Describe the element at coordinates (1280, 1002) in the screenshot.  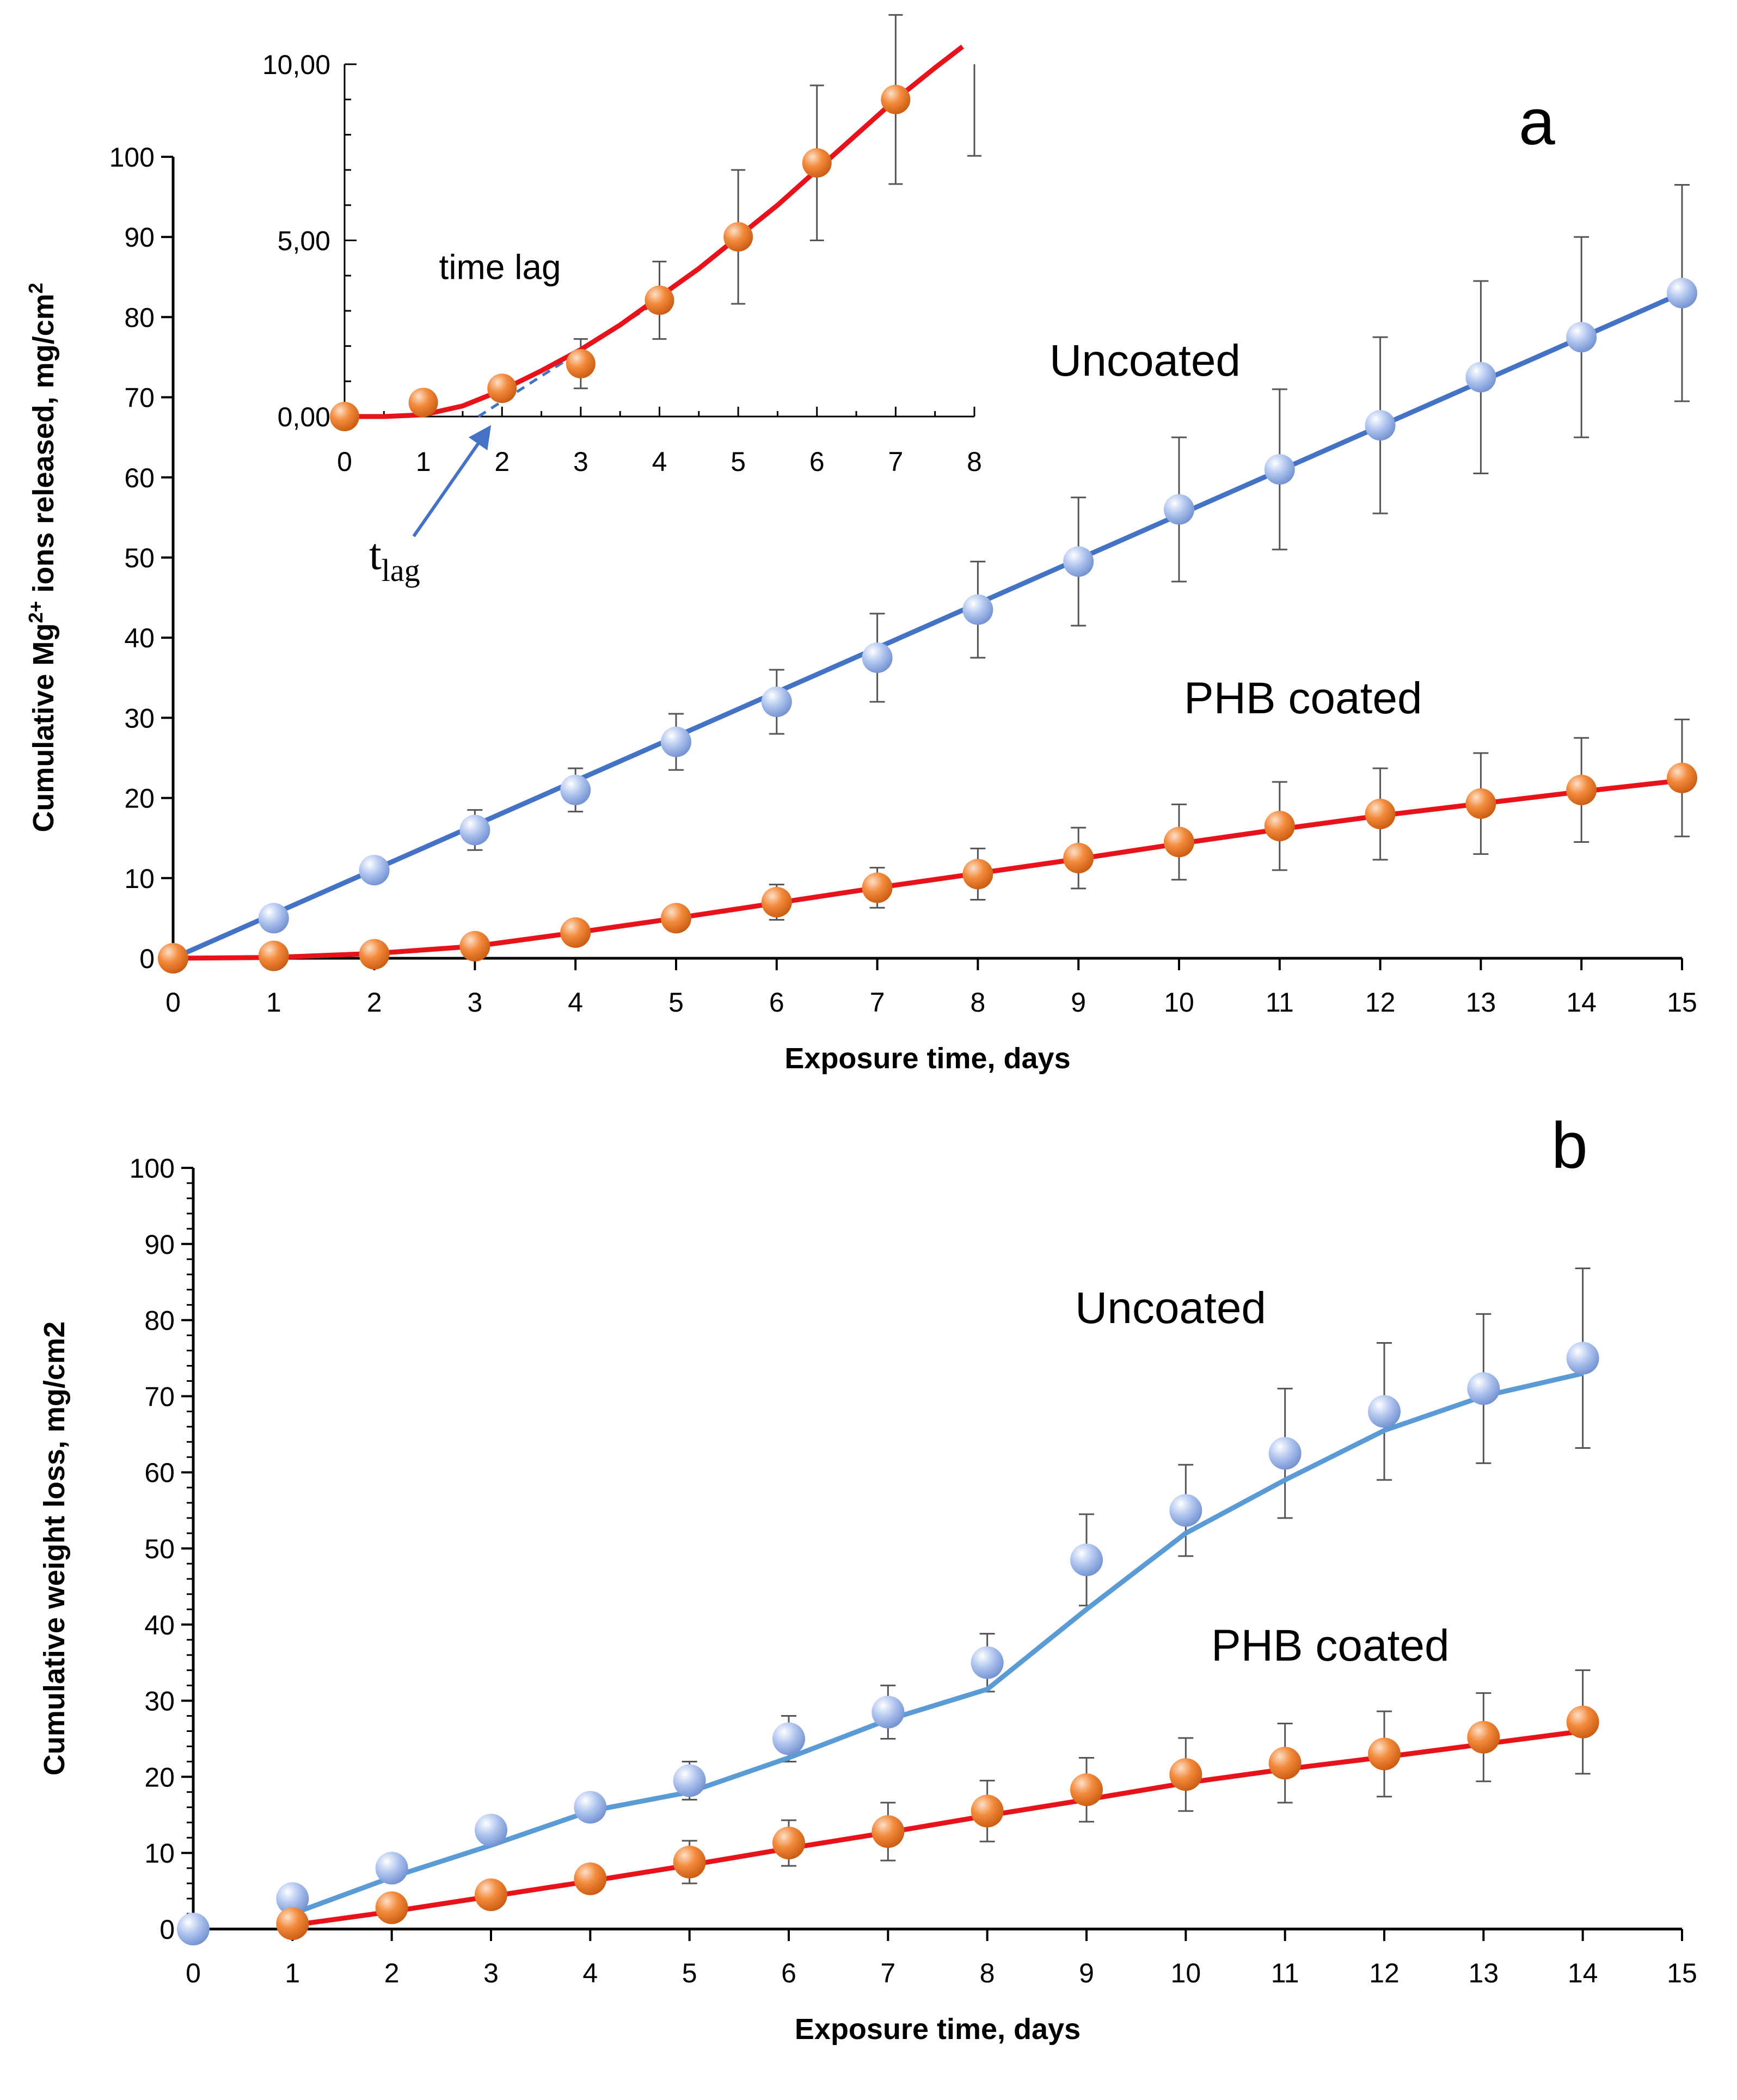
I see `x-tick-label: 11` at that location.